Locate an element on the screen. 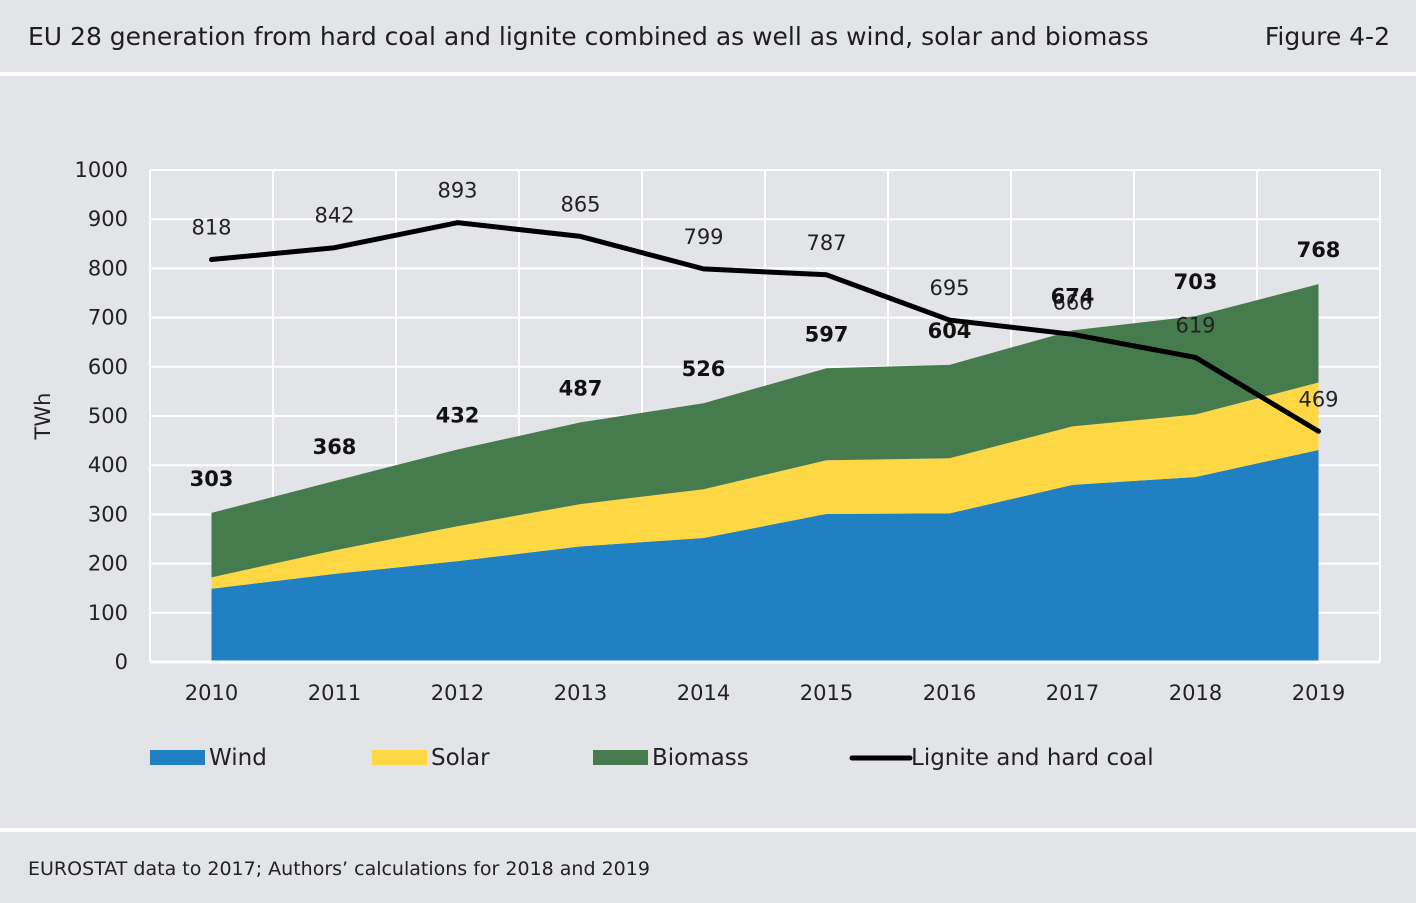  legend-biomass: Biomass is located at coordinates (671, 758).